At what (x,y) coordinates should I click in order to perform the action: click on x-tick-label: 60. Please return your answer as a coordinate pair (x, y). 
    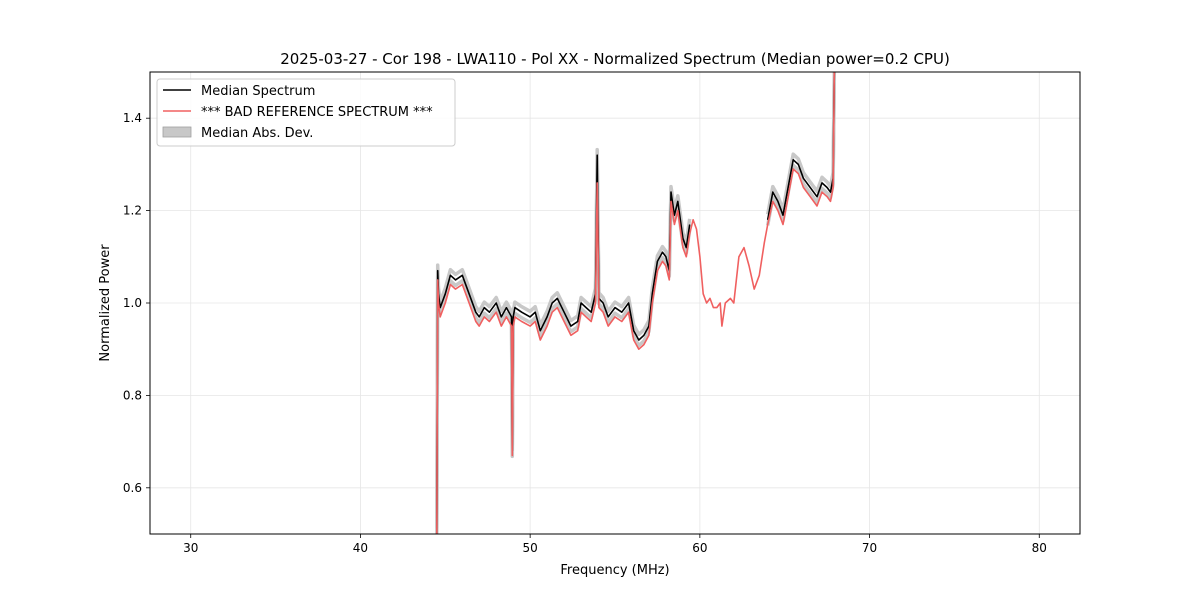
    Looking at the image, I should click on (699, 548).